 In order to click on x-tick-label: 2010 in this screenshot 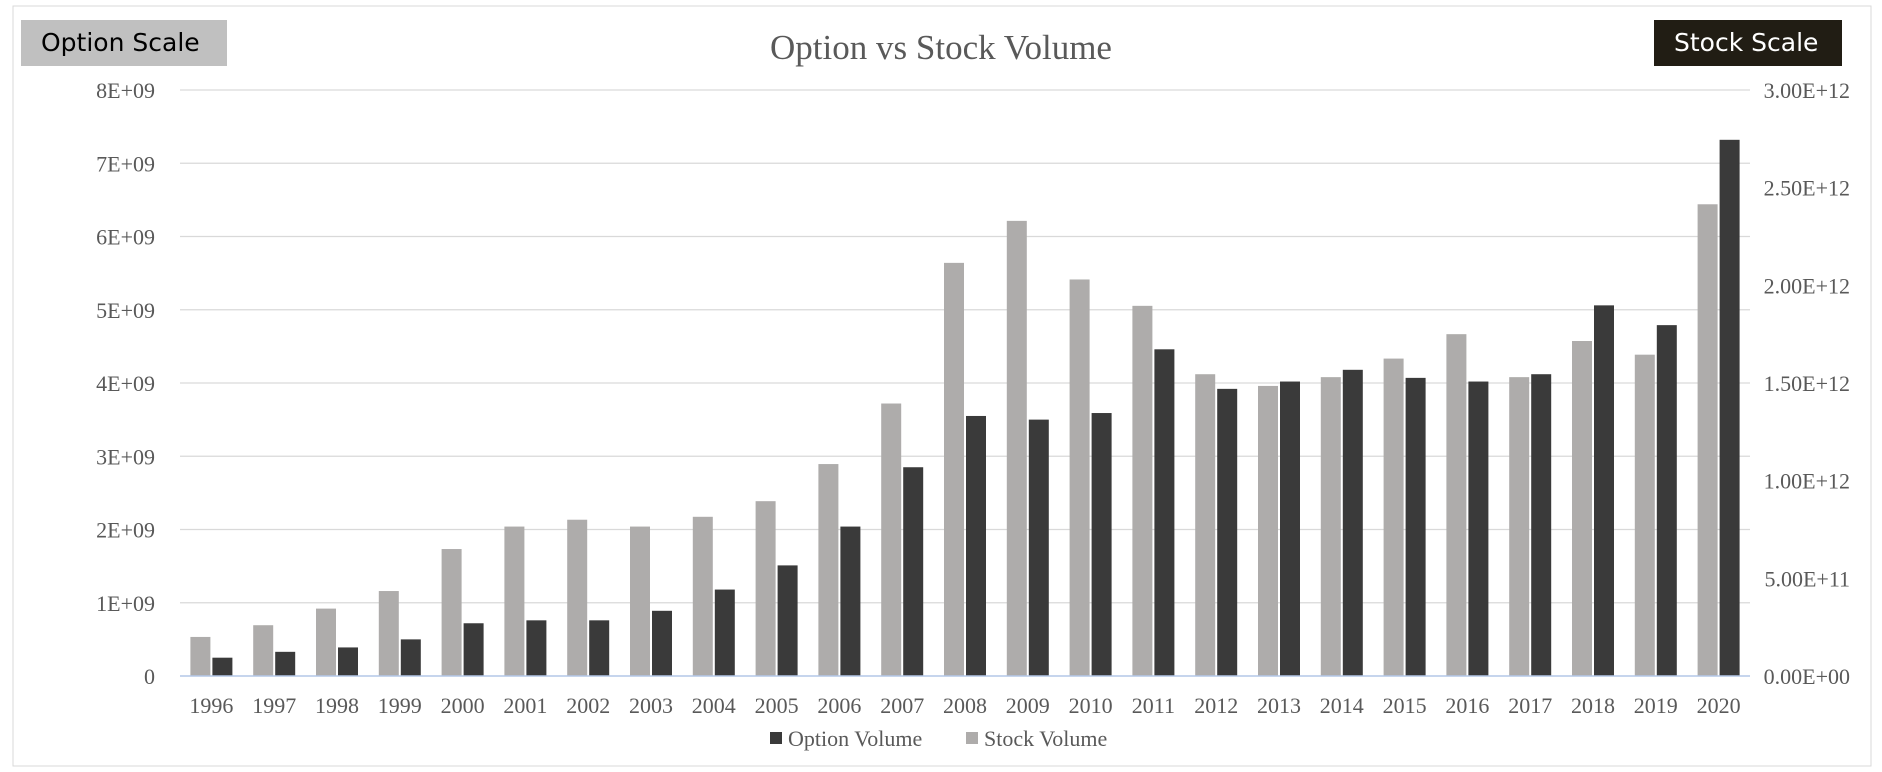, I will do `click(1091, 705)`.